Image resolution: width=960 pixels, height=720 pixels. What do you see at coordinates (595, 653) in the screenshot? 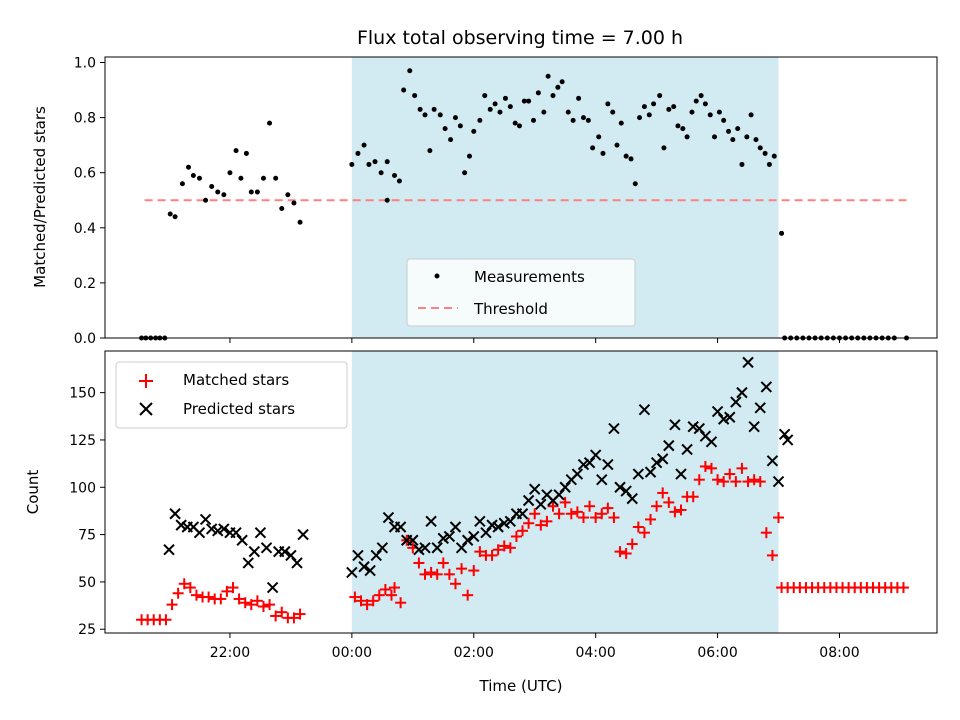
I see `x-tick-label: 04:00` at bounding box center [595, 653].